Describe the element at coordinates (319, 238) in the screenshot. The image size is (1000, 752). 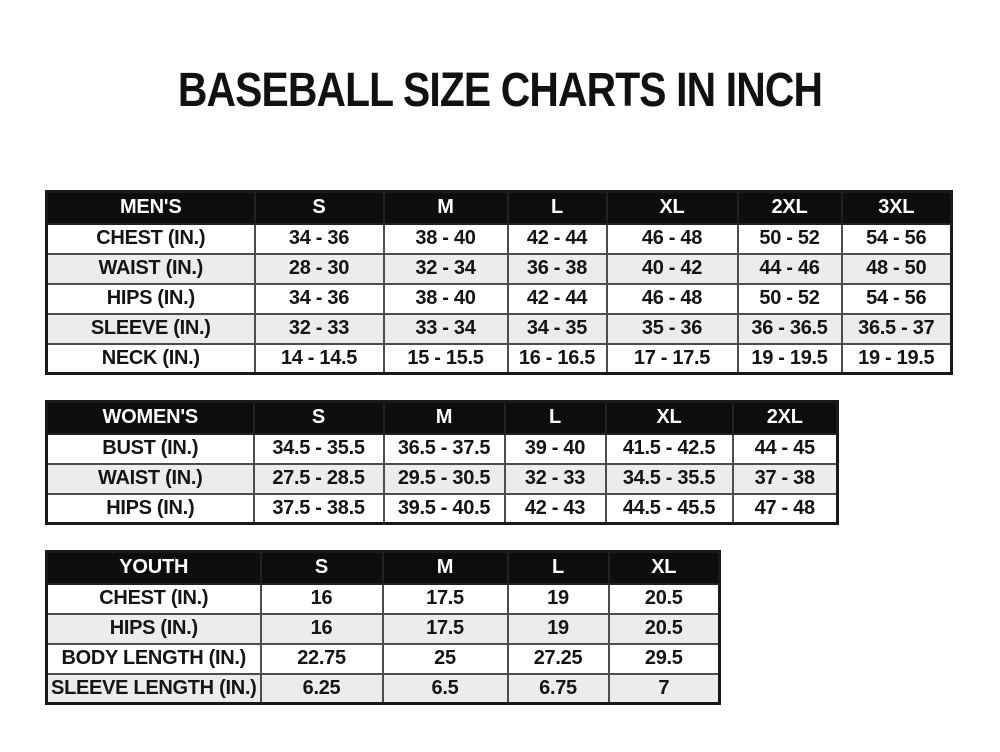
I see `size-cell: 34 - 36` at that location.